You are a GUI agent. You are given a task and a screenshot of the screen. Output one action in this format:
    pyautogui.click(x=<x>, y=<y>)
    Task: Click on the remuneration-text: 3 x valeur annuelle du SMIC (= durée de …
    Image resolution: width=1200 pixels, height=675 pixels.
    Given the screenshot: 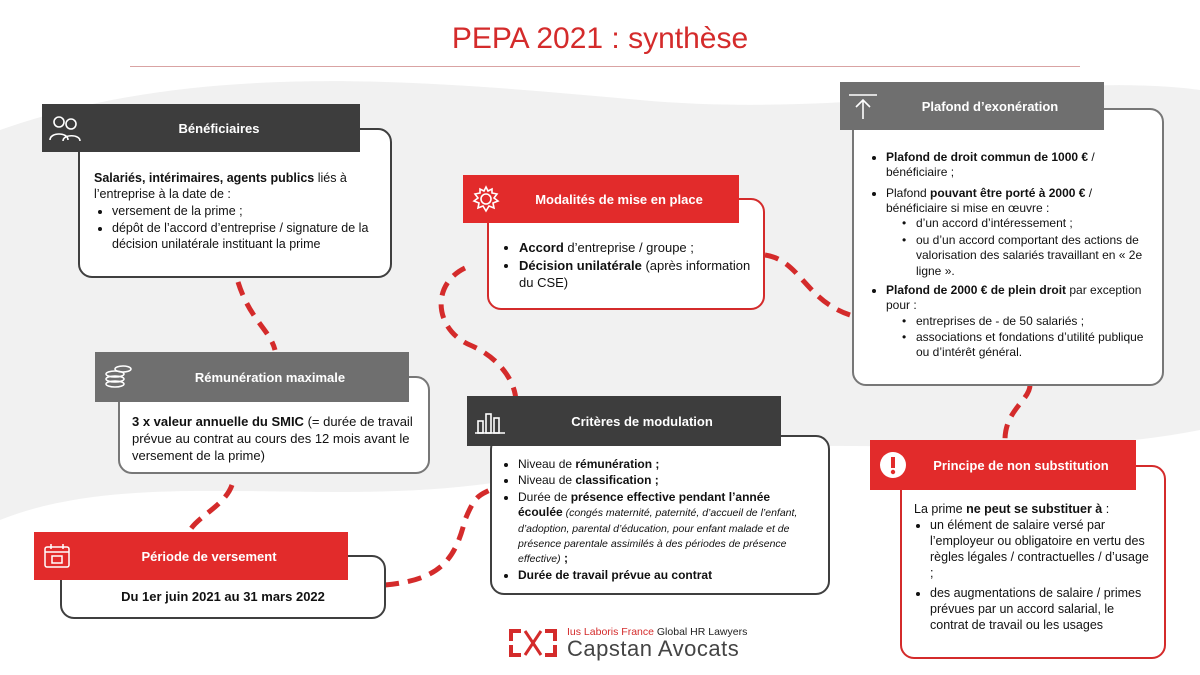 What is the action you would take?
    pyautogui.click(x=272, y=438)
    